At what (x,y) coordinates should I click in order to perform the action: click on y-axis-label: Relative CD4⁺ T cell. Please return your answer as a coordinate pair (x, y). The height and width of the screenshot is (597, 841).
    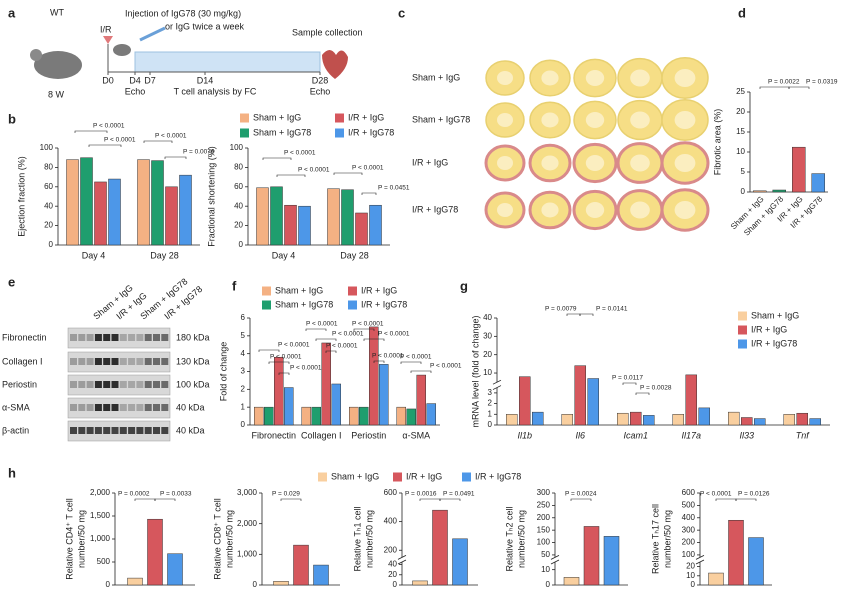
    Looking at the image, I should click on (69, 538).